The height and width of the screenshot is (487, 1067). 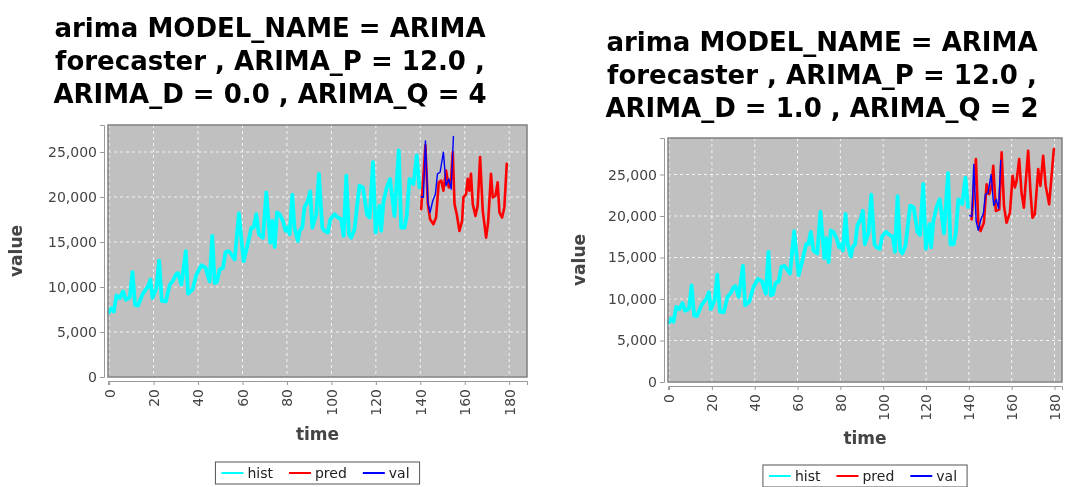 I want to click on chart-title: arima MODEL_NAME = ARIMA forecaster , ARIMA_P = 12.0 , ARIMA_D = 0.0 , ARIMA_Q = 4, so click(x=270, y=61).